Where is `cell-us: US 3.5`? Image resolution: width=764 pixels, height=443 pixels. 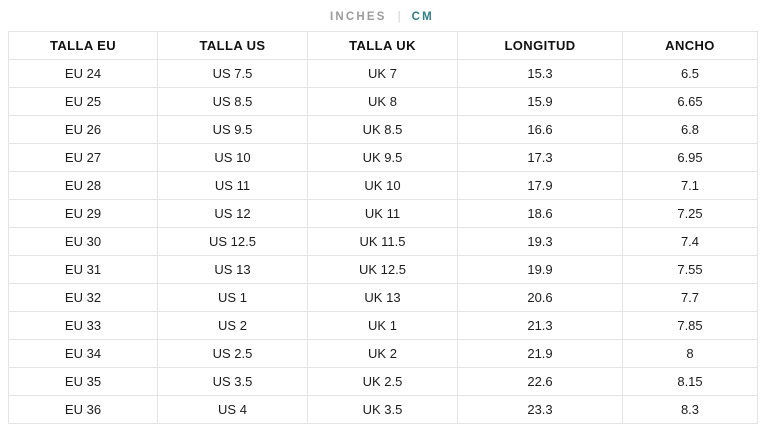
cell-us: US 3.5 is located at coordinates (232, 381).